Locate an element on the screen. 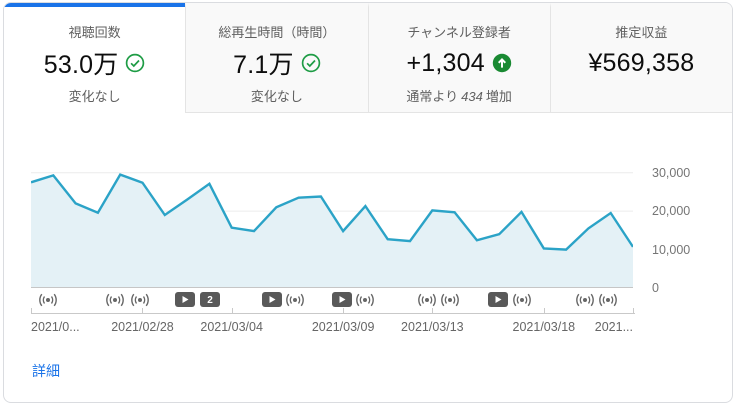 Image resolution: width=739 pixels, height=414 pixels. subscribers-delta: 434 is located at coordinates (472, 96).